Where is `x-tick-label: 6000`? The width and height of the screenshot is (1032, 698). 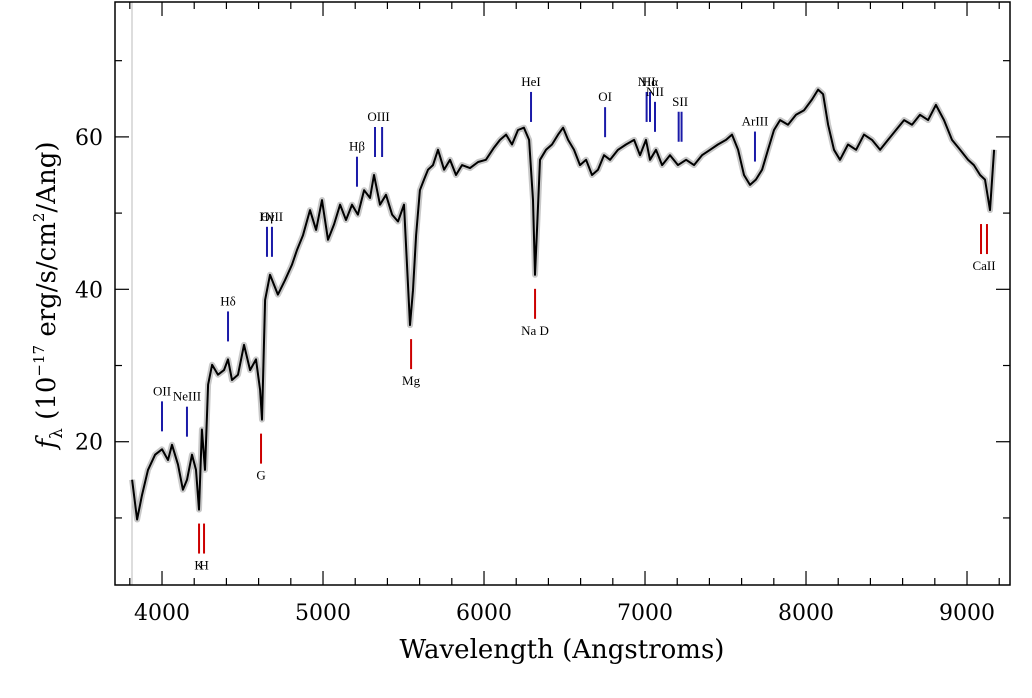 x-tick-label: 6000 is located at coordinates (484, 613).